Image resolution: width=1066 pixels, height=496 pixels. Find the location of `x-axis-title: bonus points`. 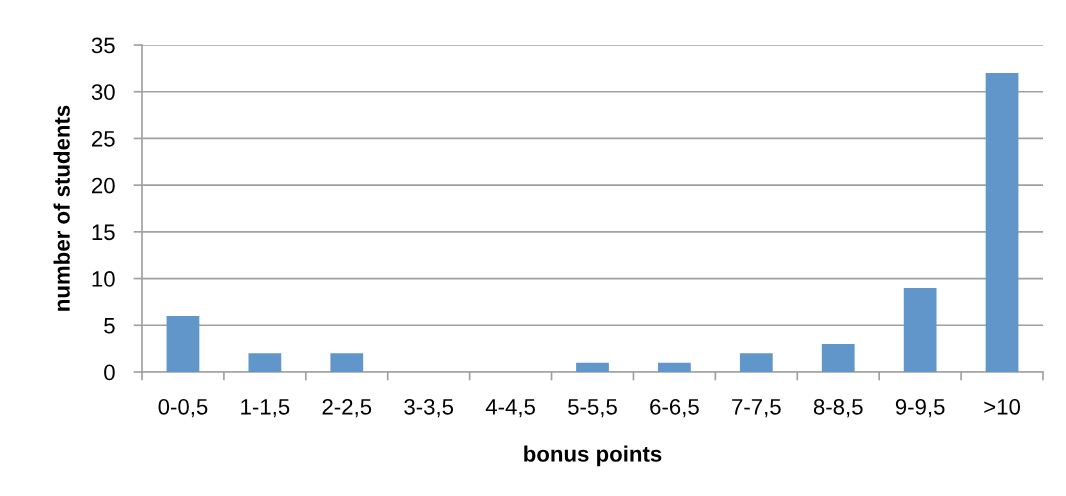

x-axis-title: bonus points is located at coordinates (593, 456).